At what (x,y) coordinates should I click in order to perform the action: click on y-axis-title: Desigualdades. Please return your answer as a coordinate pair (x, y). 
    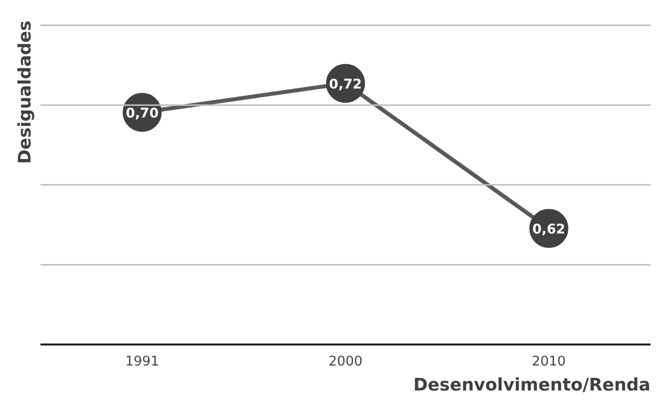
    Looking at the image, I should click on (26, 92).